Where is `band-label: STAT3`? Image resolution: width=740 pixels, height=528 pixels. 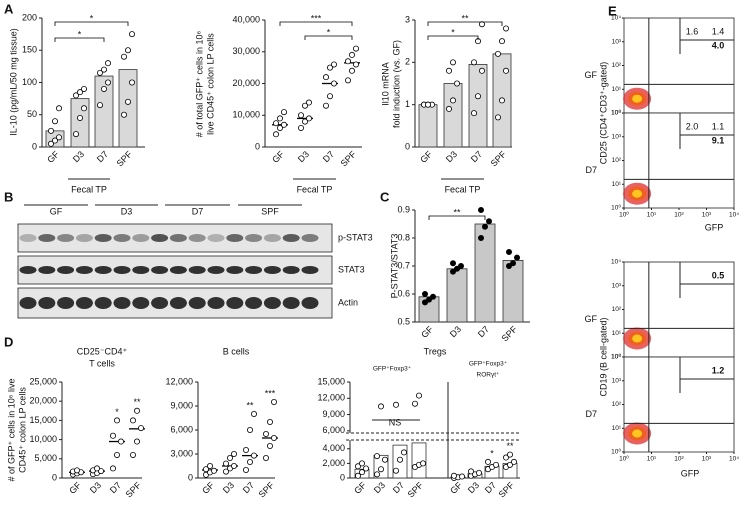 band-label: STAT3 is located at coordinates (351, 269).